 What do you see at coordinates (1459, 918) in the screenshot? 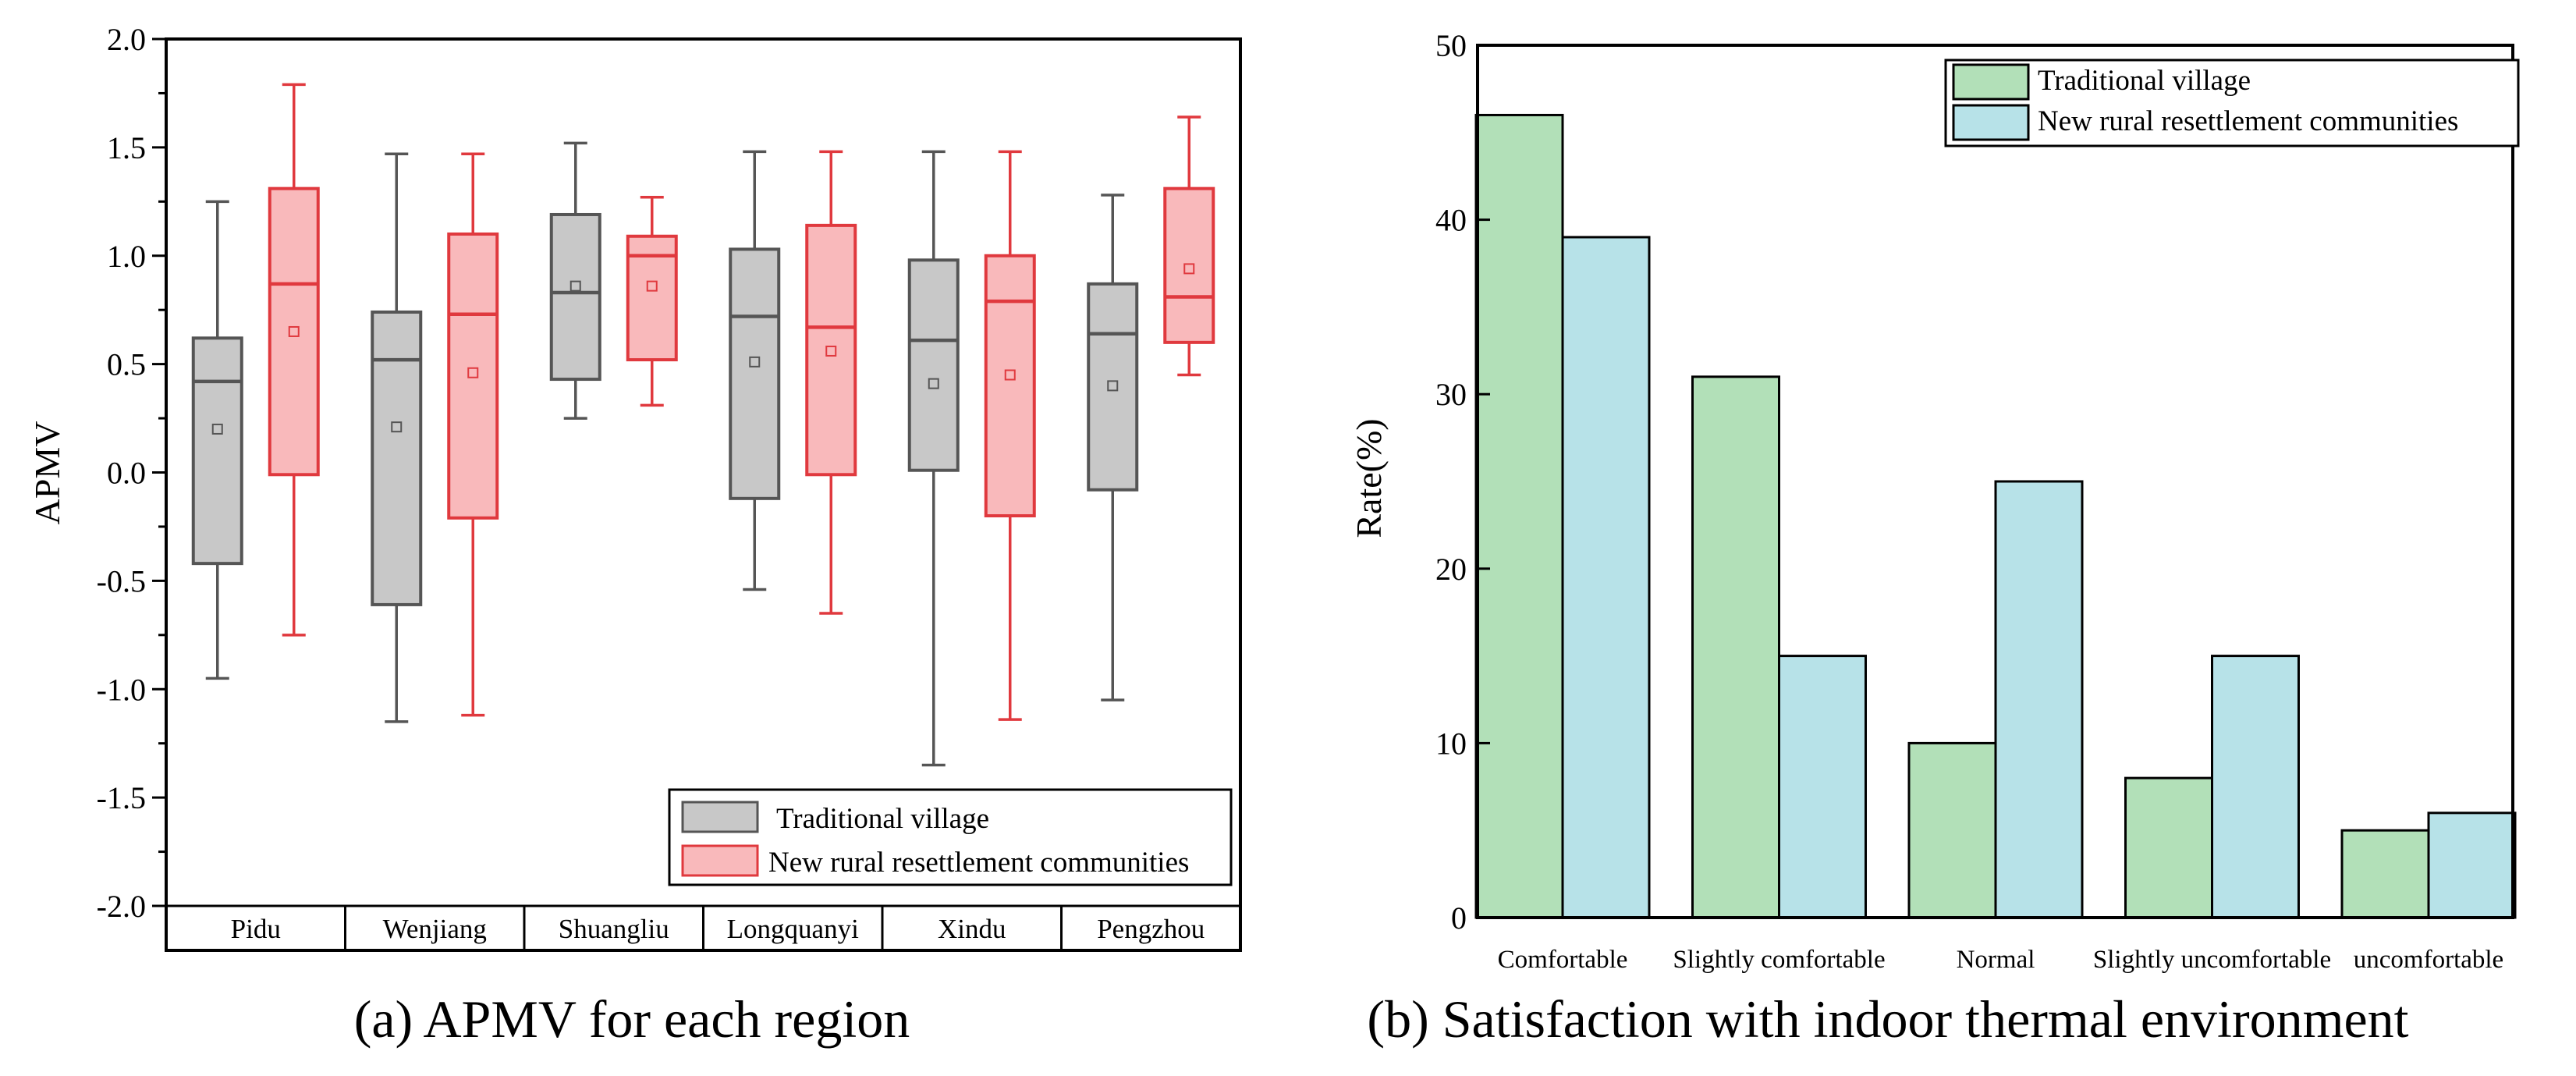
I see `y-tick-label: 0` at bounding box center [1459, 918].